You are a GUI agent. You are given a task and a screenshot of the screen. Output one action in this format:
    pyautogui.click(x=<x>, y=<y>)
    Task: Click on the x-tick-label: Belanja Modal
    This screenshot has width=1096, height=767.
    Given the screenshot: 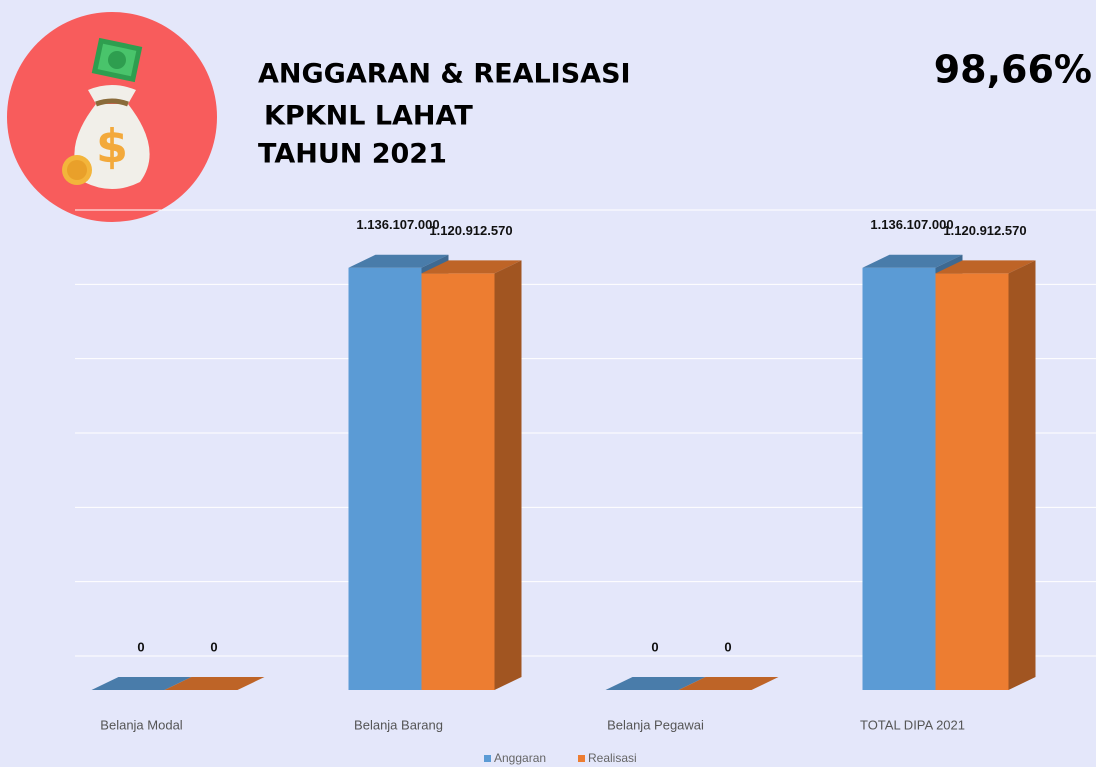 What is the action you would take?
    pyautogui.click(x=141, y=724)
    